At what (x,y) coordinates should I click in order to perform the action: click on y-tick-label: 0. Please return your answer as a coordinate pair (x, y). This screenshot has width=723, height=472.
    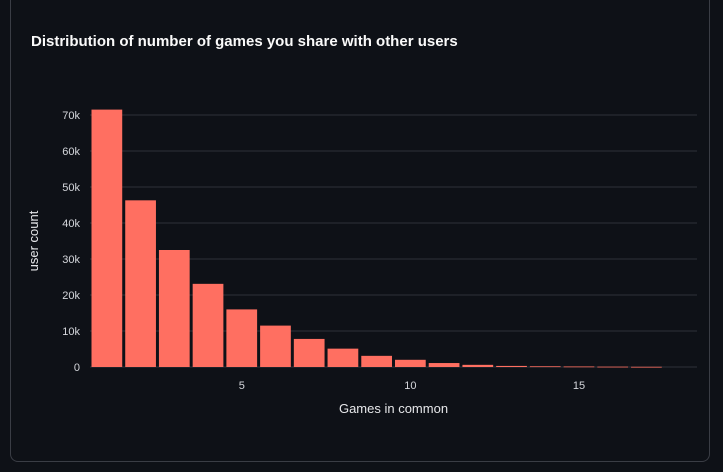
    Looking at the image, I should click on (77, 368).